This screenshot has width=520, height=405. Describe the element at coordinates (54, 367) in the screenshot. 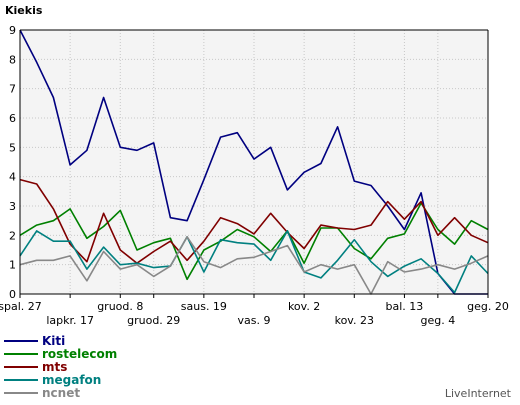

I see `legend-label: mts` at that location.